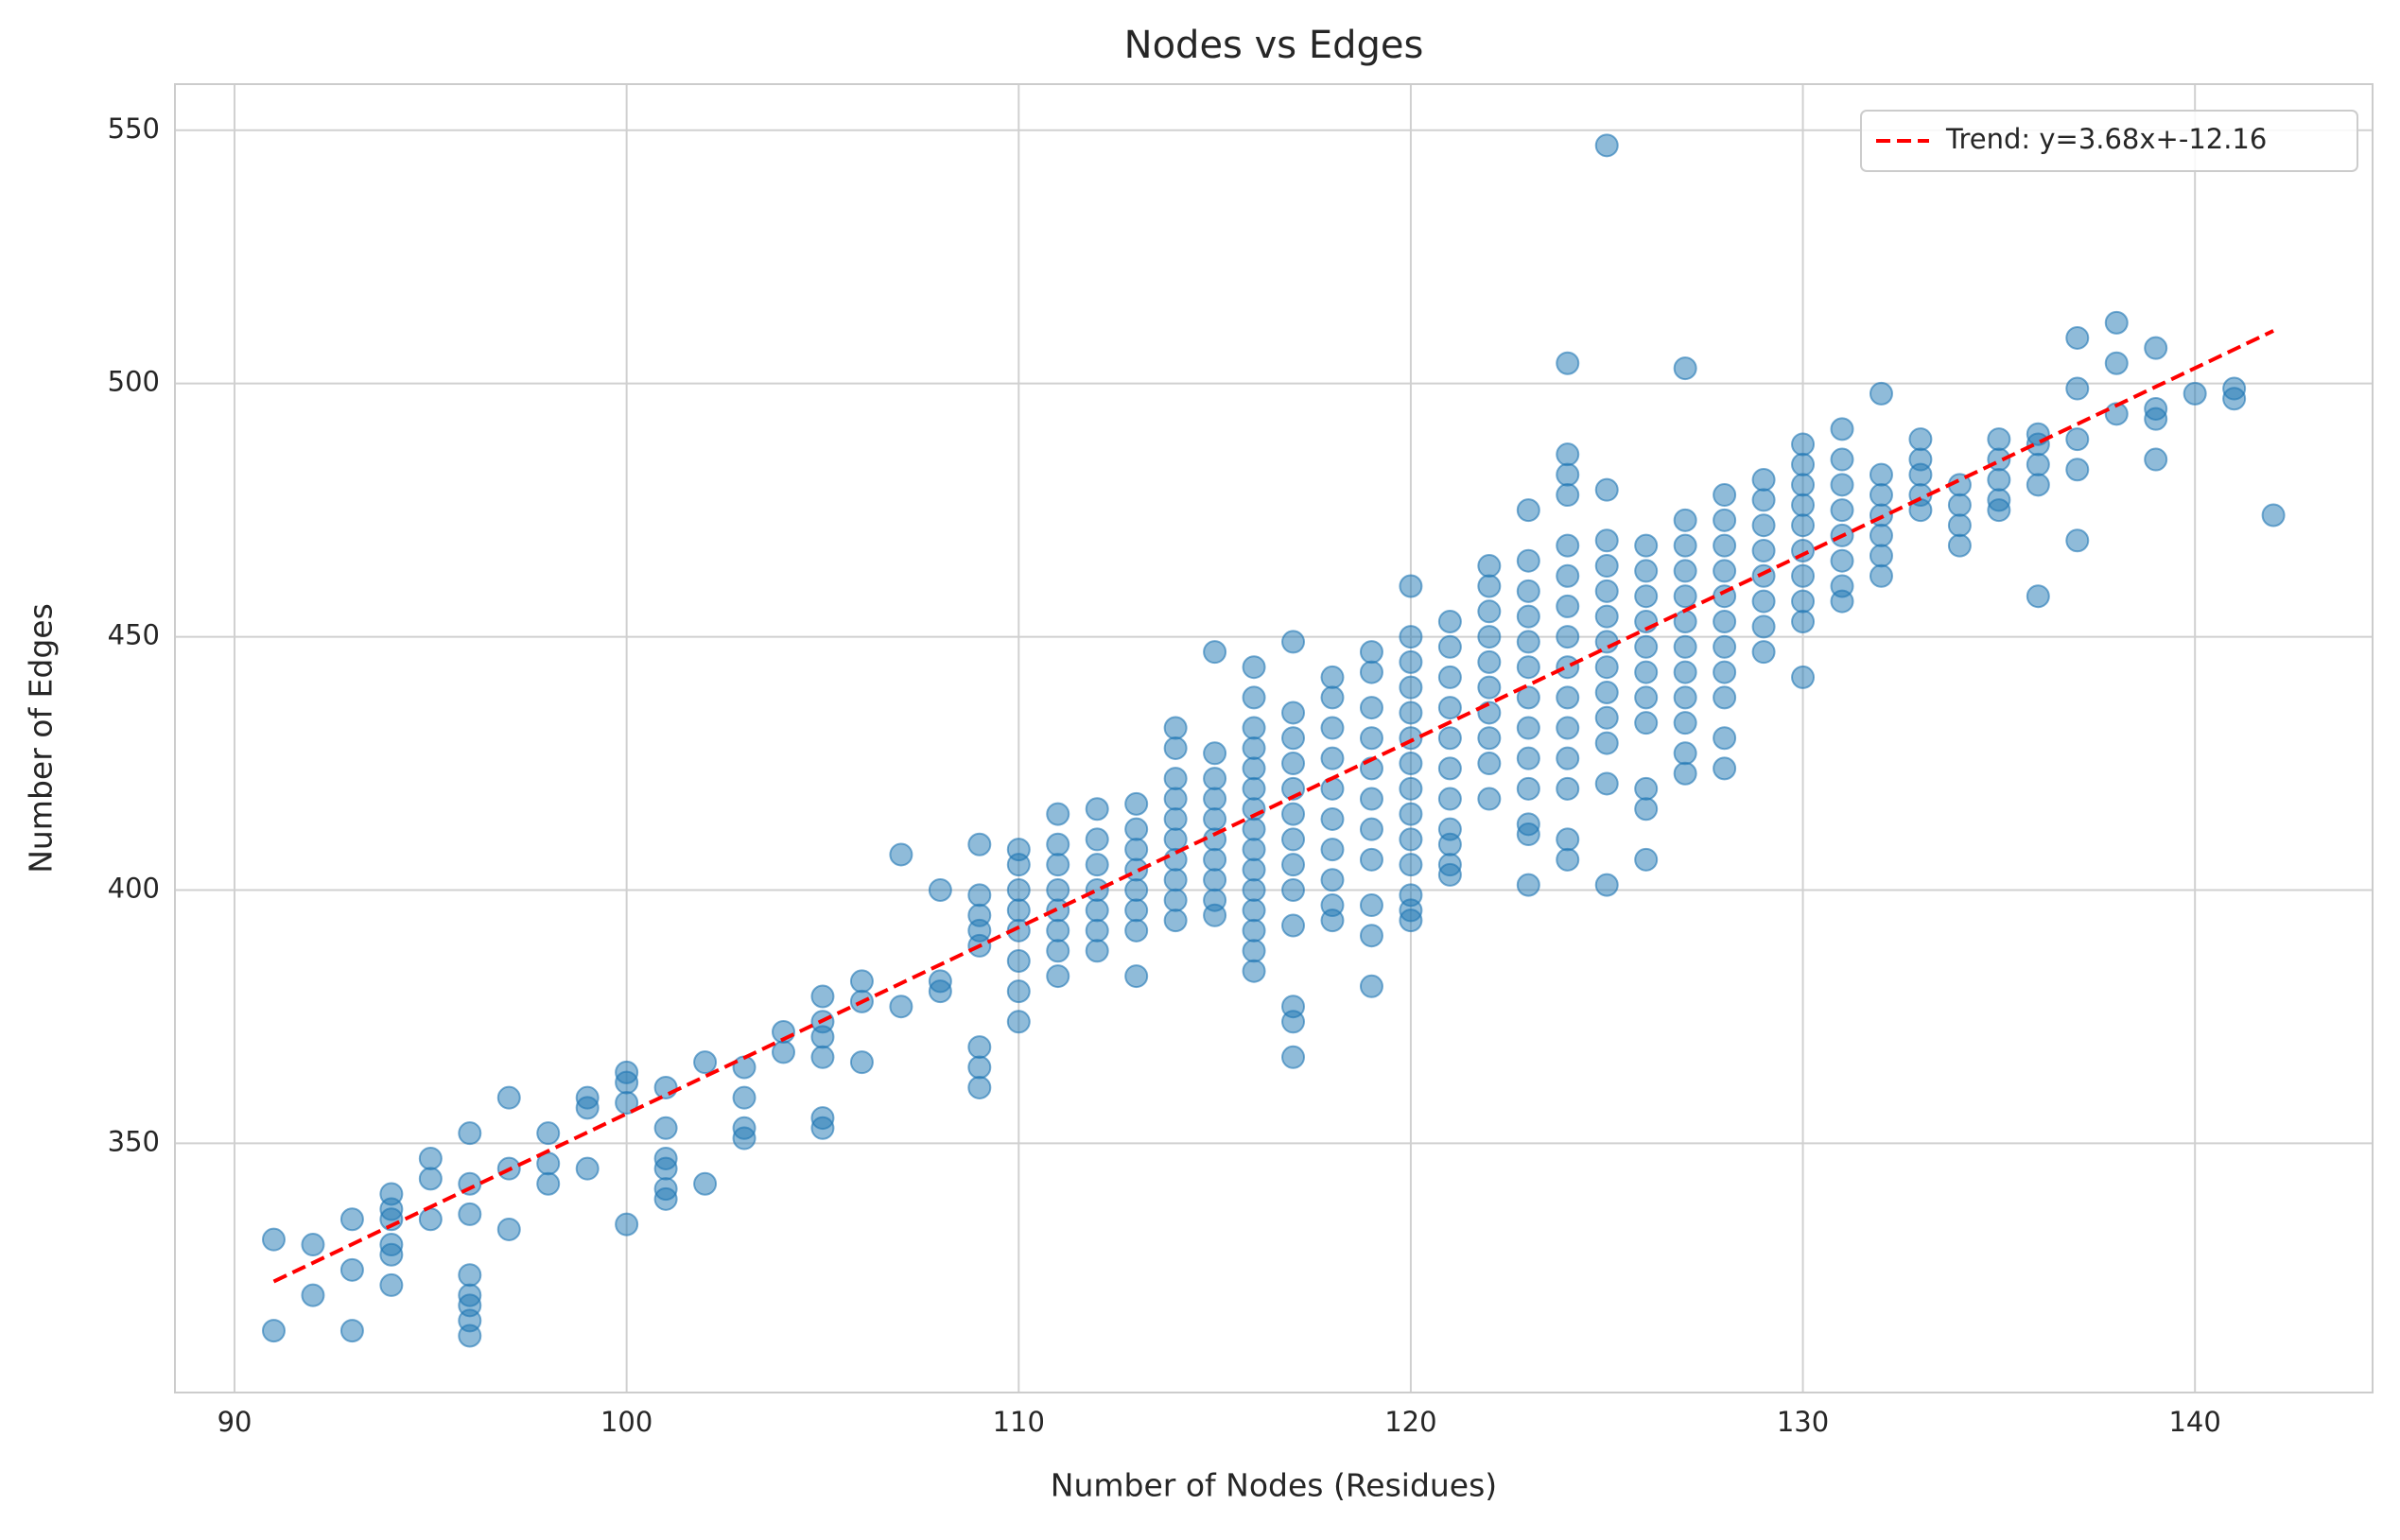 This screenshot has height=1540, width=2400. I want to click on legend-label: Trend: y=3.68x+-12.16, so click(2106, 139).